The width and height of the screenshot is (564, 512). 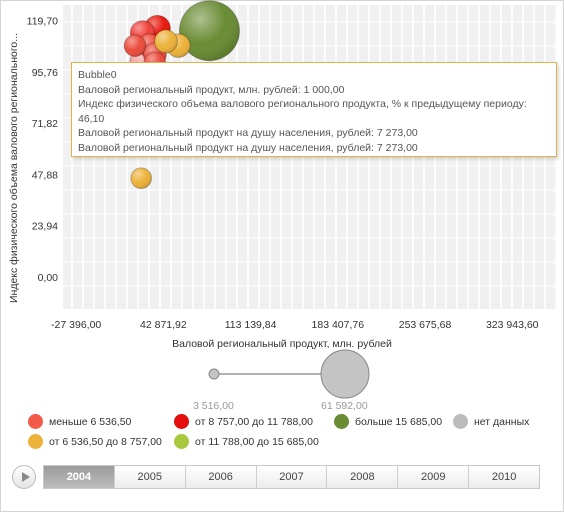 I want to click on y-tick-label: 47,88, so click(x=45, y=175).